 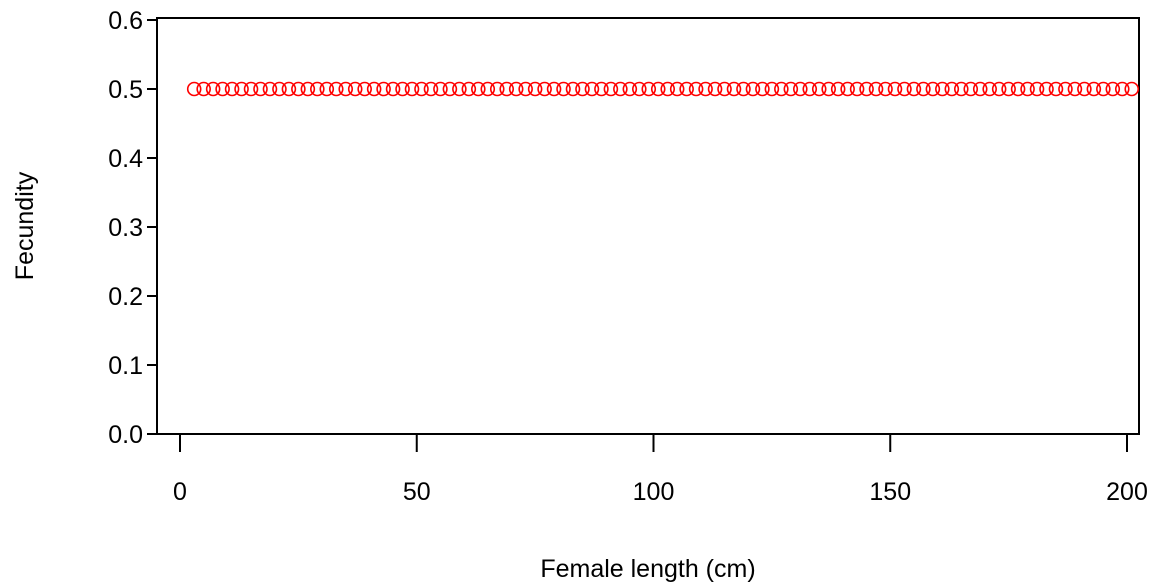 What do you see at coordinates (417, 492) in the screenshot?
I see `x-tick-label: 50` at bounding box center [417, 492].